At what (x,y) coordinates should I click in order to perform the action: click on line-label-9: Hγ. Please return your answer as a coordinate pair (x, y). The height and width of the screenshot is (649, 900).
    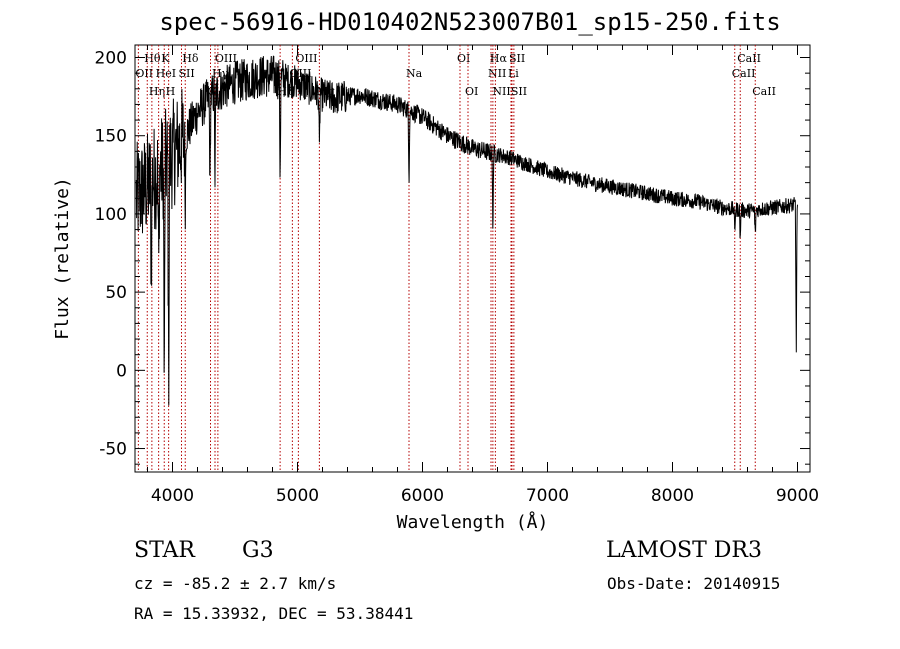
    Looking at the image, I should click on (220, 73).